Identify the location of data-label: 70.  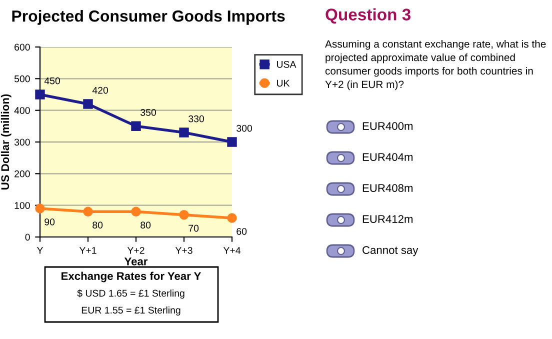
(193, 228).